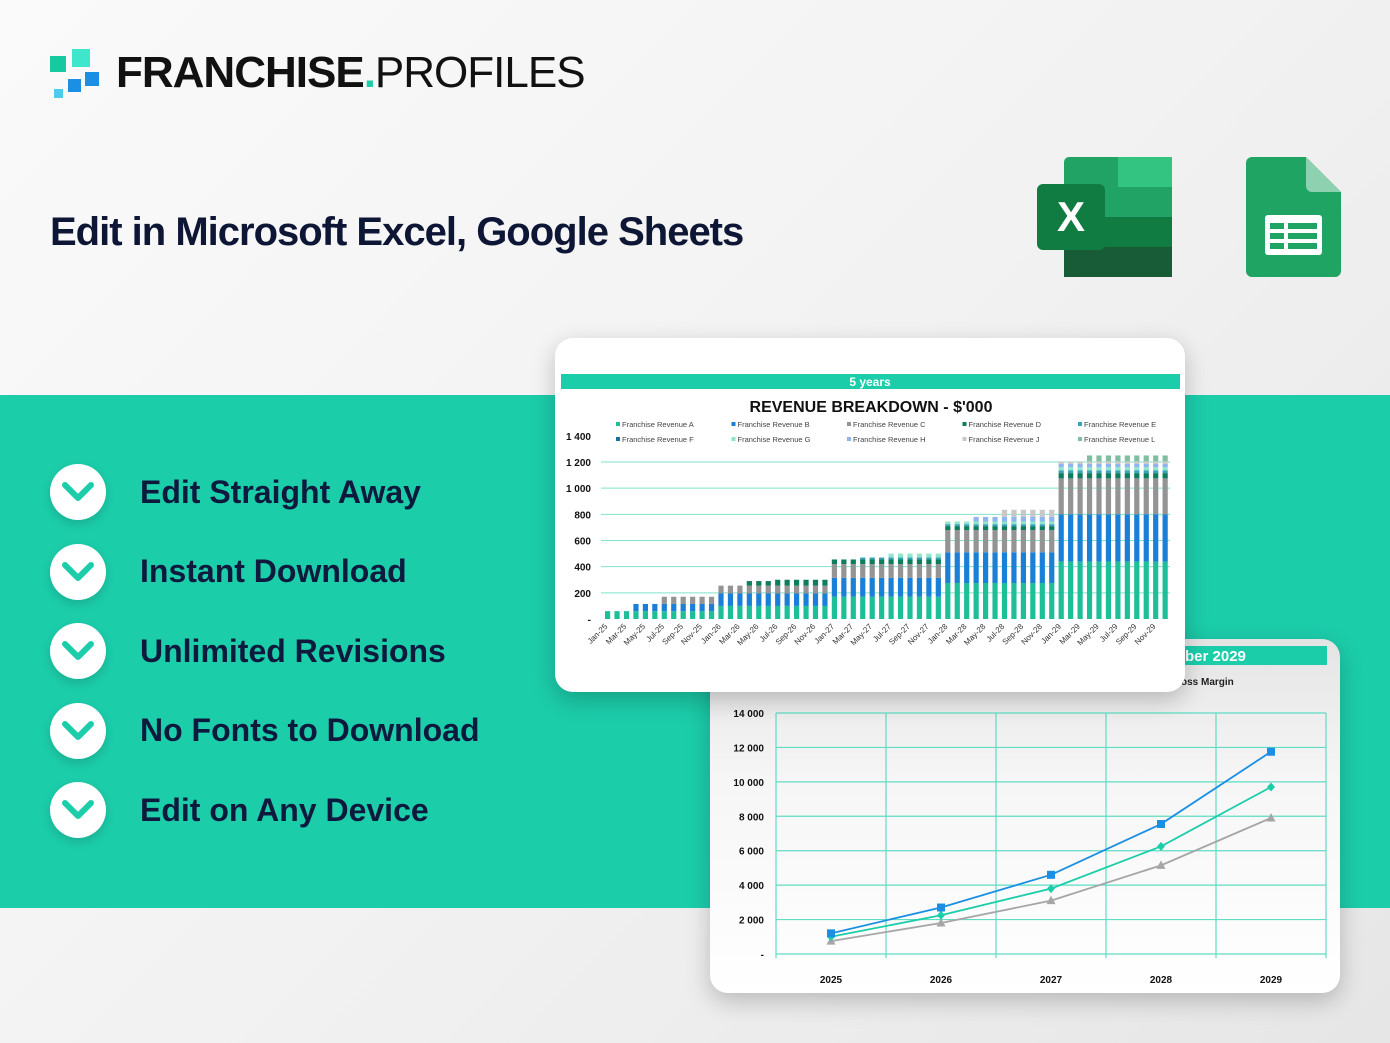 This screenshot has height=1043, width=1390. I want to click on check-icon, so click(78, 492).